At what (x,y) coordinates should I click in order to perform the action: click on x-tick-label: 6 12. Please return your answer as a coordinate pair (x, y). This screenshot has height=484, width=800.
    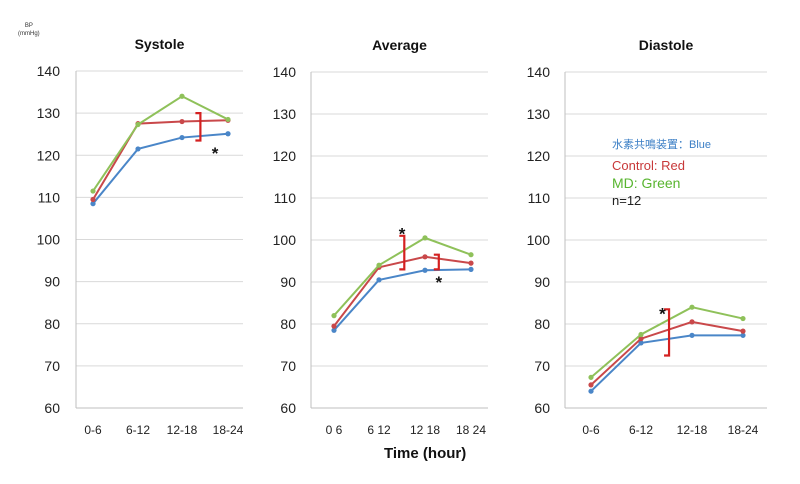
    Looking at the image, I should click on (379, 430).